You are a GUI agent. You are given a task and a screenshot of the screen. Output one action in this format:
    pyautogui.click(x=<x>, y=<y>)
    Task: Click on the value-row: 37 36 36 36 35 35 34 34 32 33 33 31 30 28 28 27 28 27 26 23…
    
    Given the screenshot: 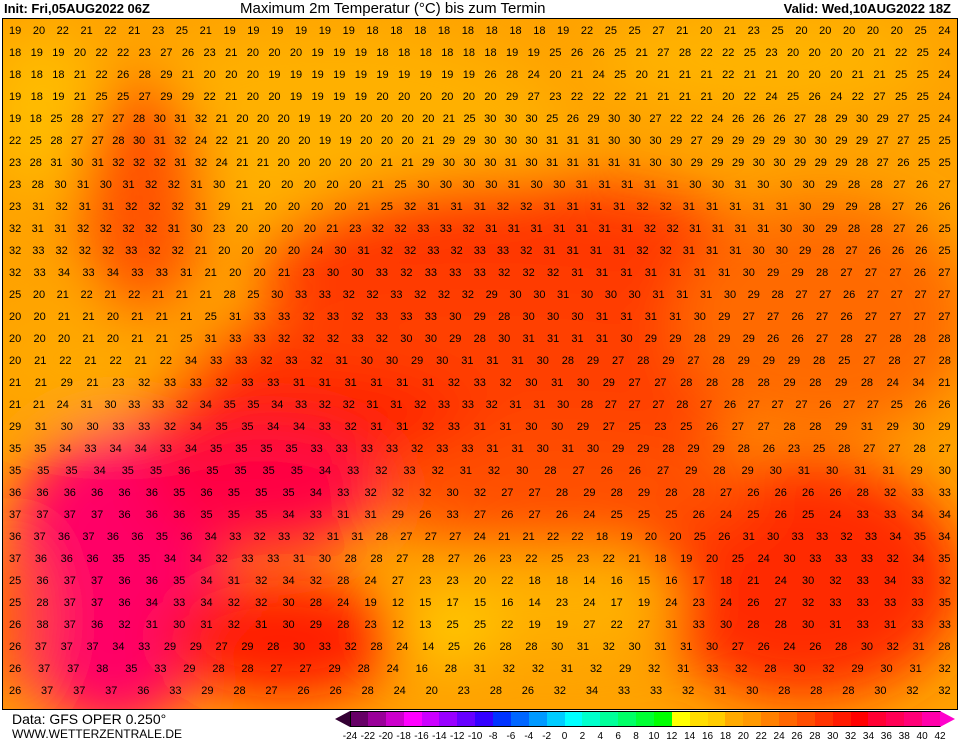 What is the action you would take?
    pyautogui.click(x=480, y=559)
    